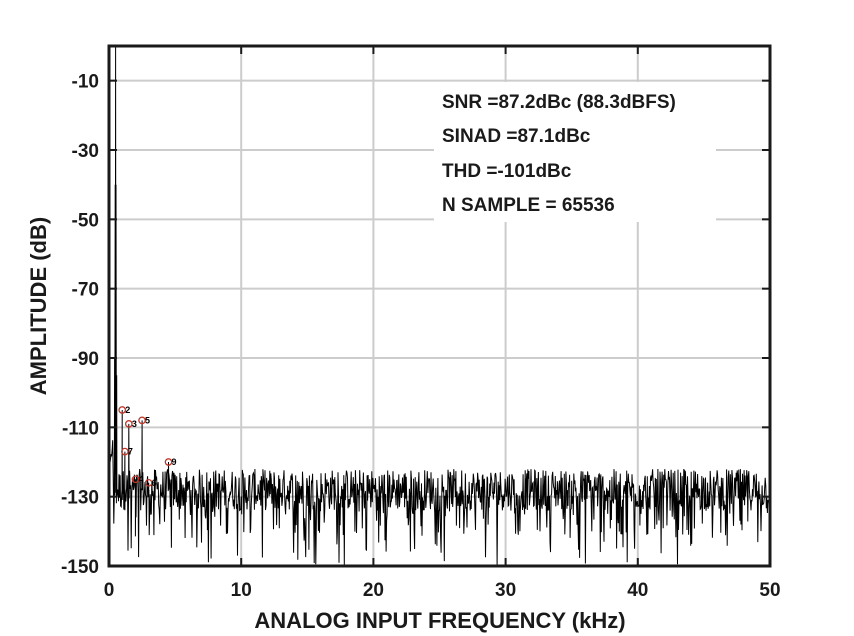  Describe the element at coordinates (140, 479) in the screenshot. I see `harmonic-label: 4` at that location.